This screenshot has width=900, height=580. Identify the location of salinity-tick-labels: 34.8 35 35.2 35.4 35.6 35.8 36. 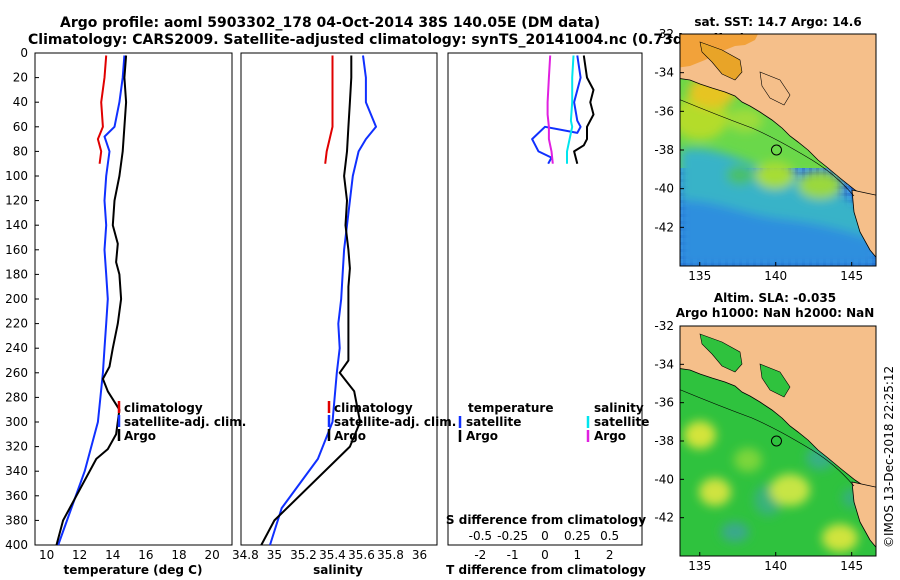
(329, 555).